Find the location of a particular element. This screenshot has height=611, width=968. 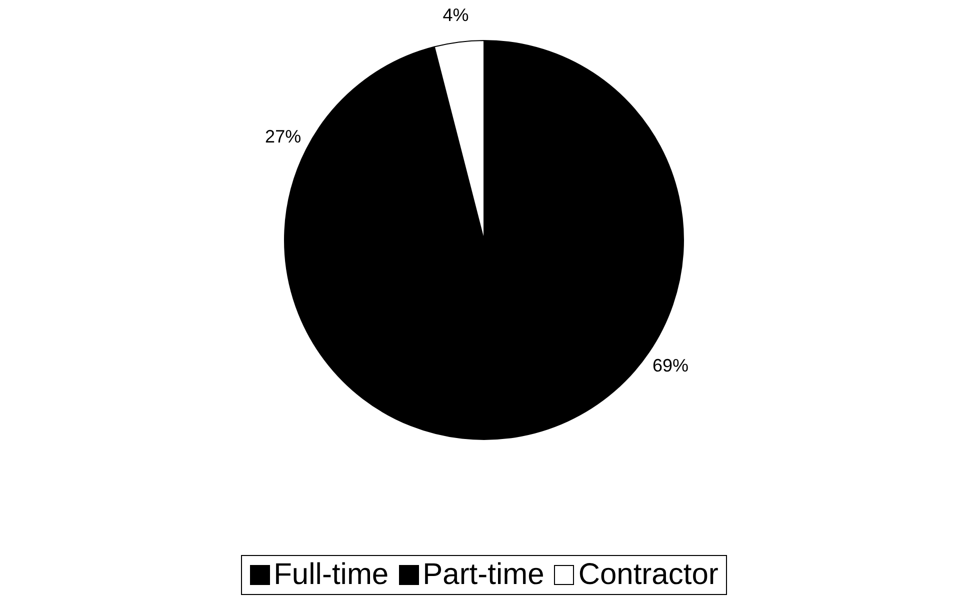

data-label: 27% is located at coordinates (283, 136).